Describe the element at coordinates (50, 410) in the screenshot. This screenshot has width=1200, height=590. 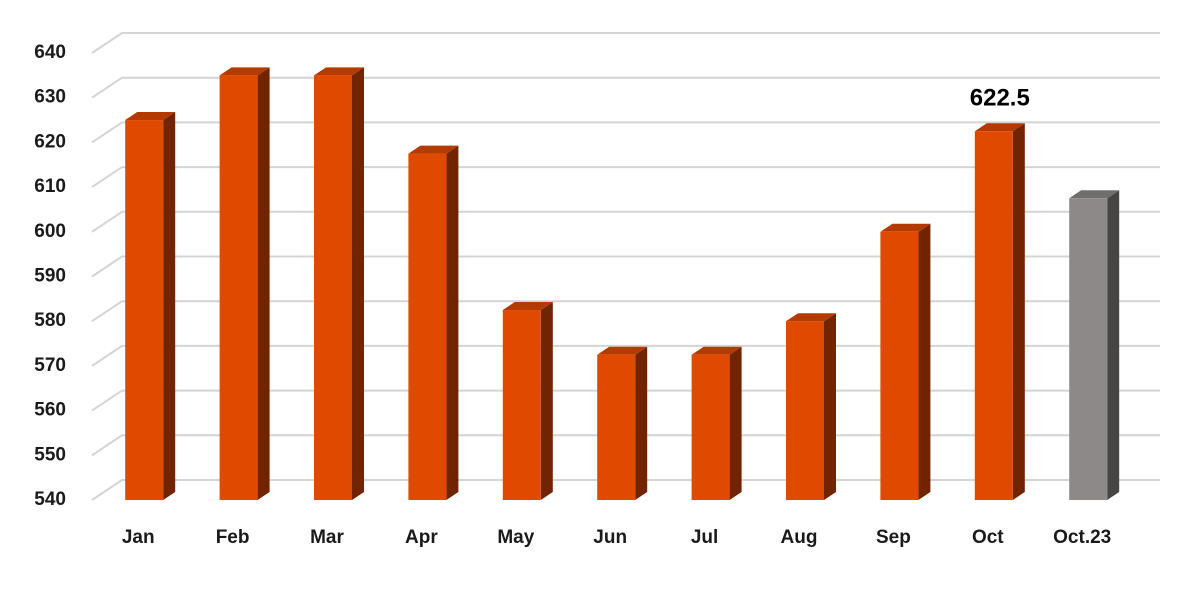
I see `y-tick-label: 560` at that location.